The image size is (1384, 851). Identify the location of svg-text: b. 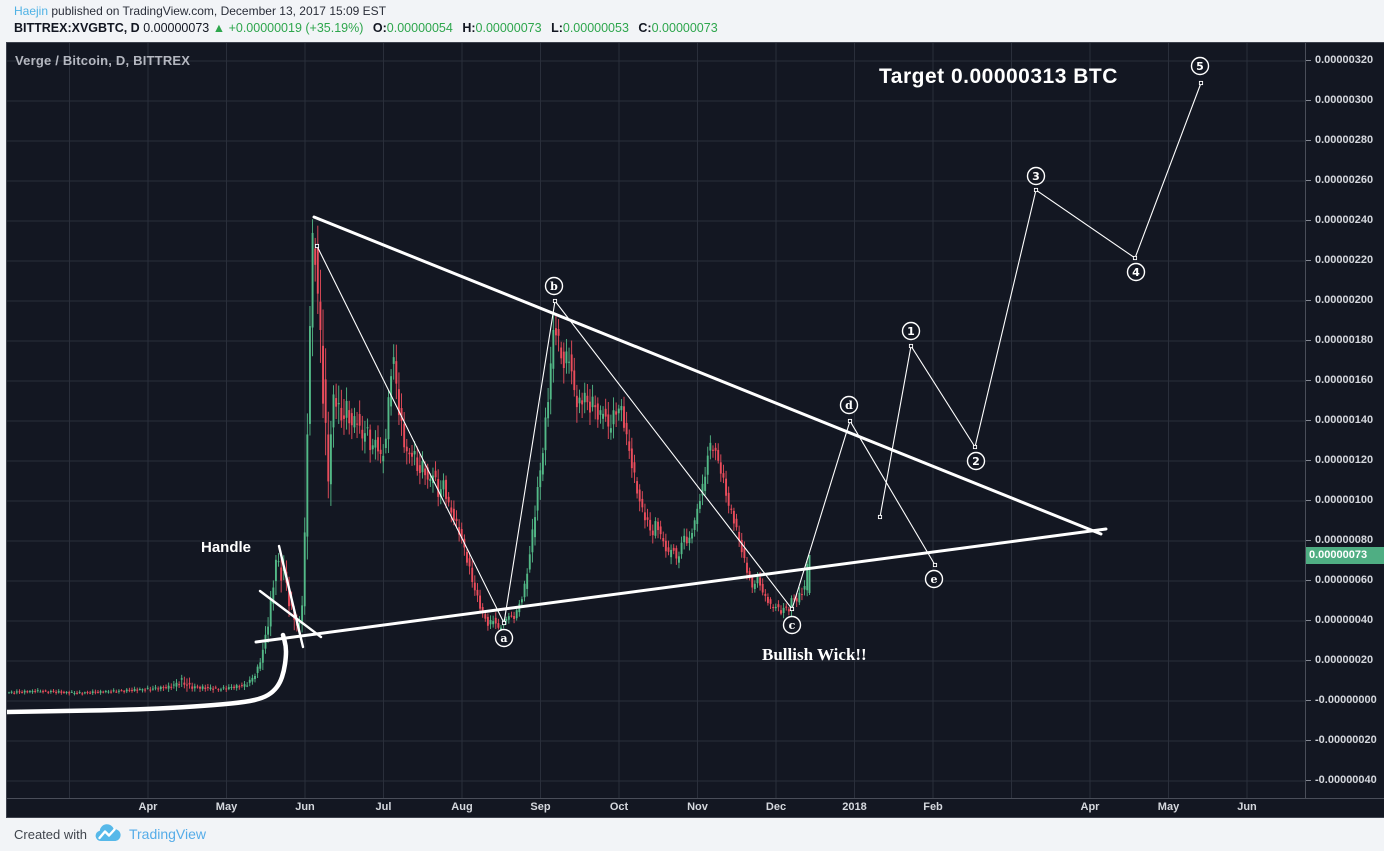
(554, 286).